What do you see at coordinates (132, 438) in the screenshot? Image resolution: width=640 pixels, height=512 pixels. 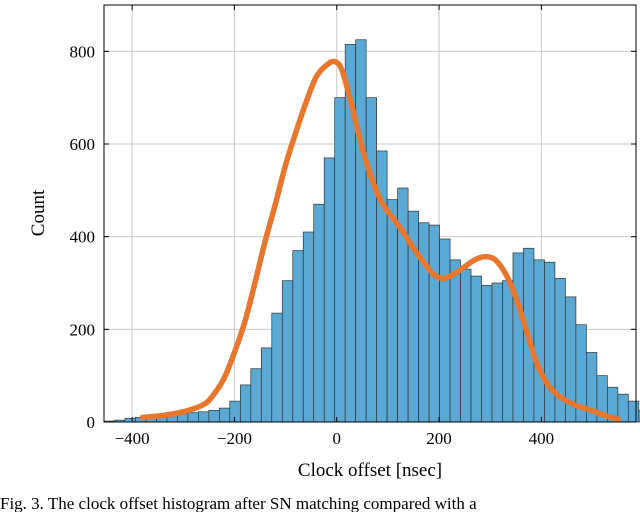 I see `x-tick-label: −400` at bounding box center [132, 438].